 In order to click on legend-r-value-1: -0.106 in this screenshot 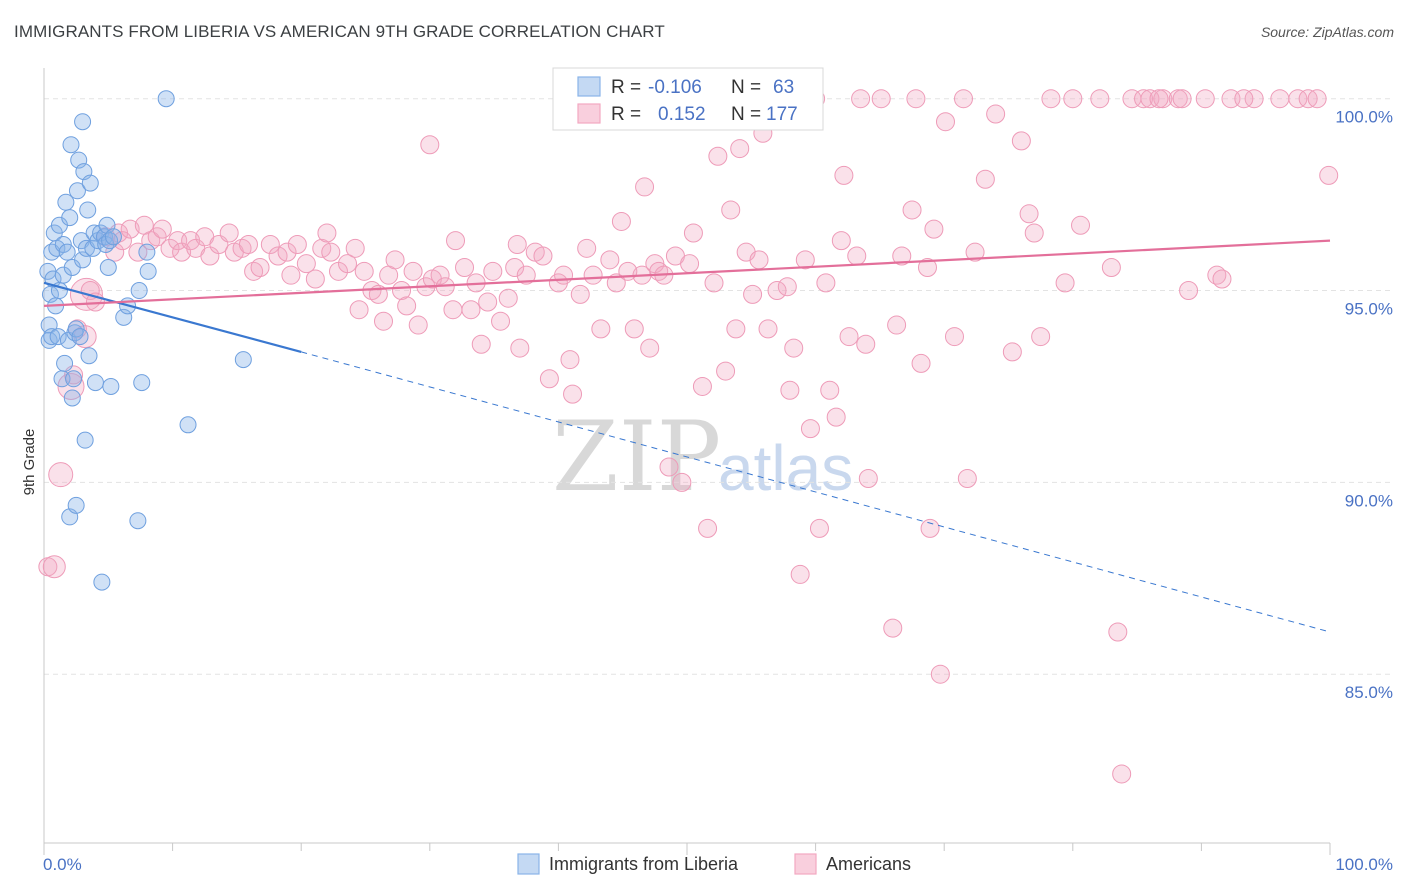, I will do `click(675, 87)`.